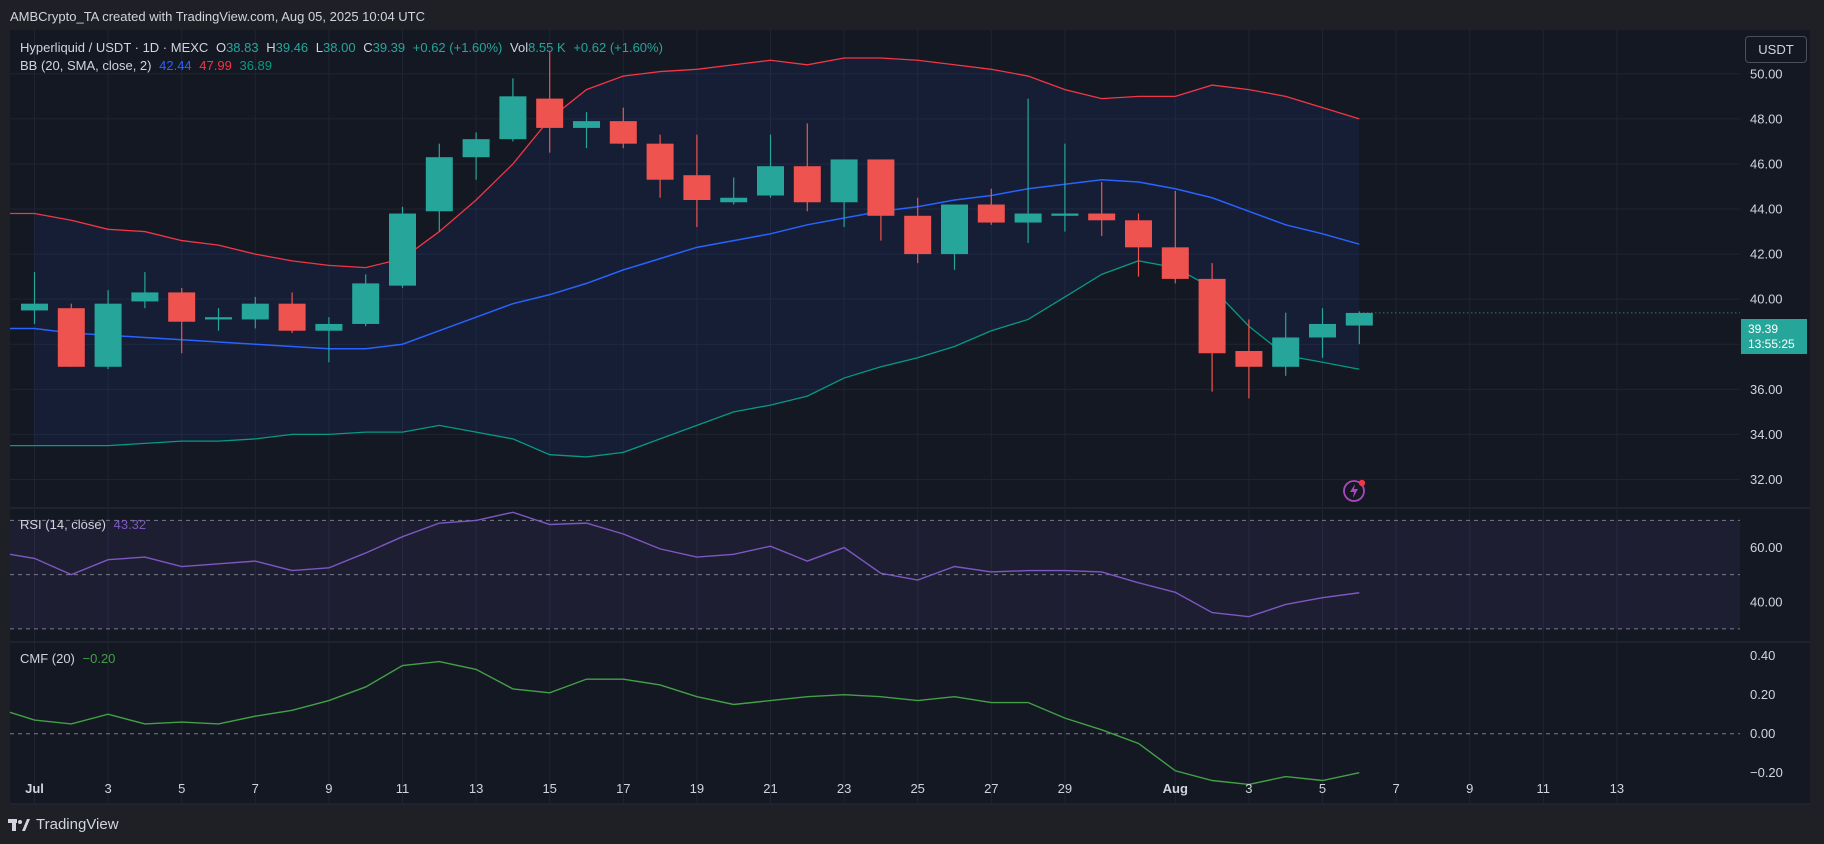  Describe the element at coordinates (1776, 49) in the screenshot. I see `currency-button: USDT` at that location.